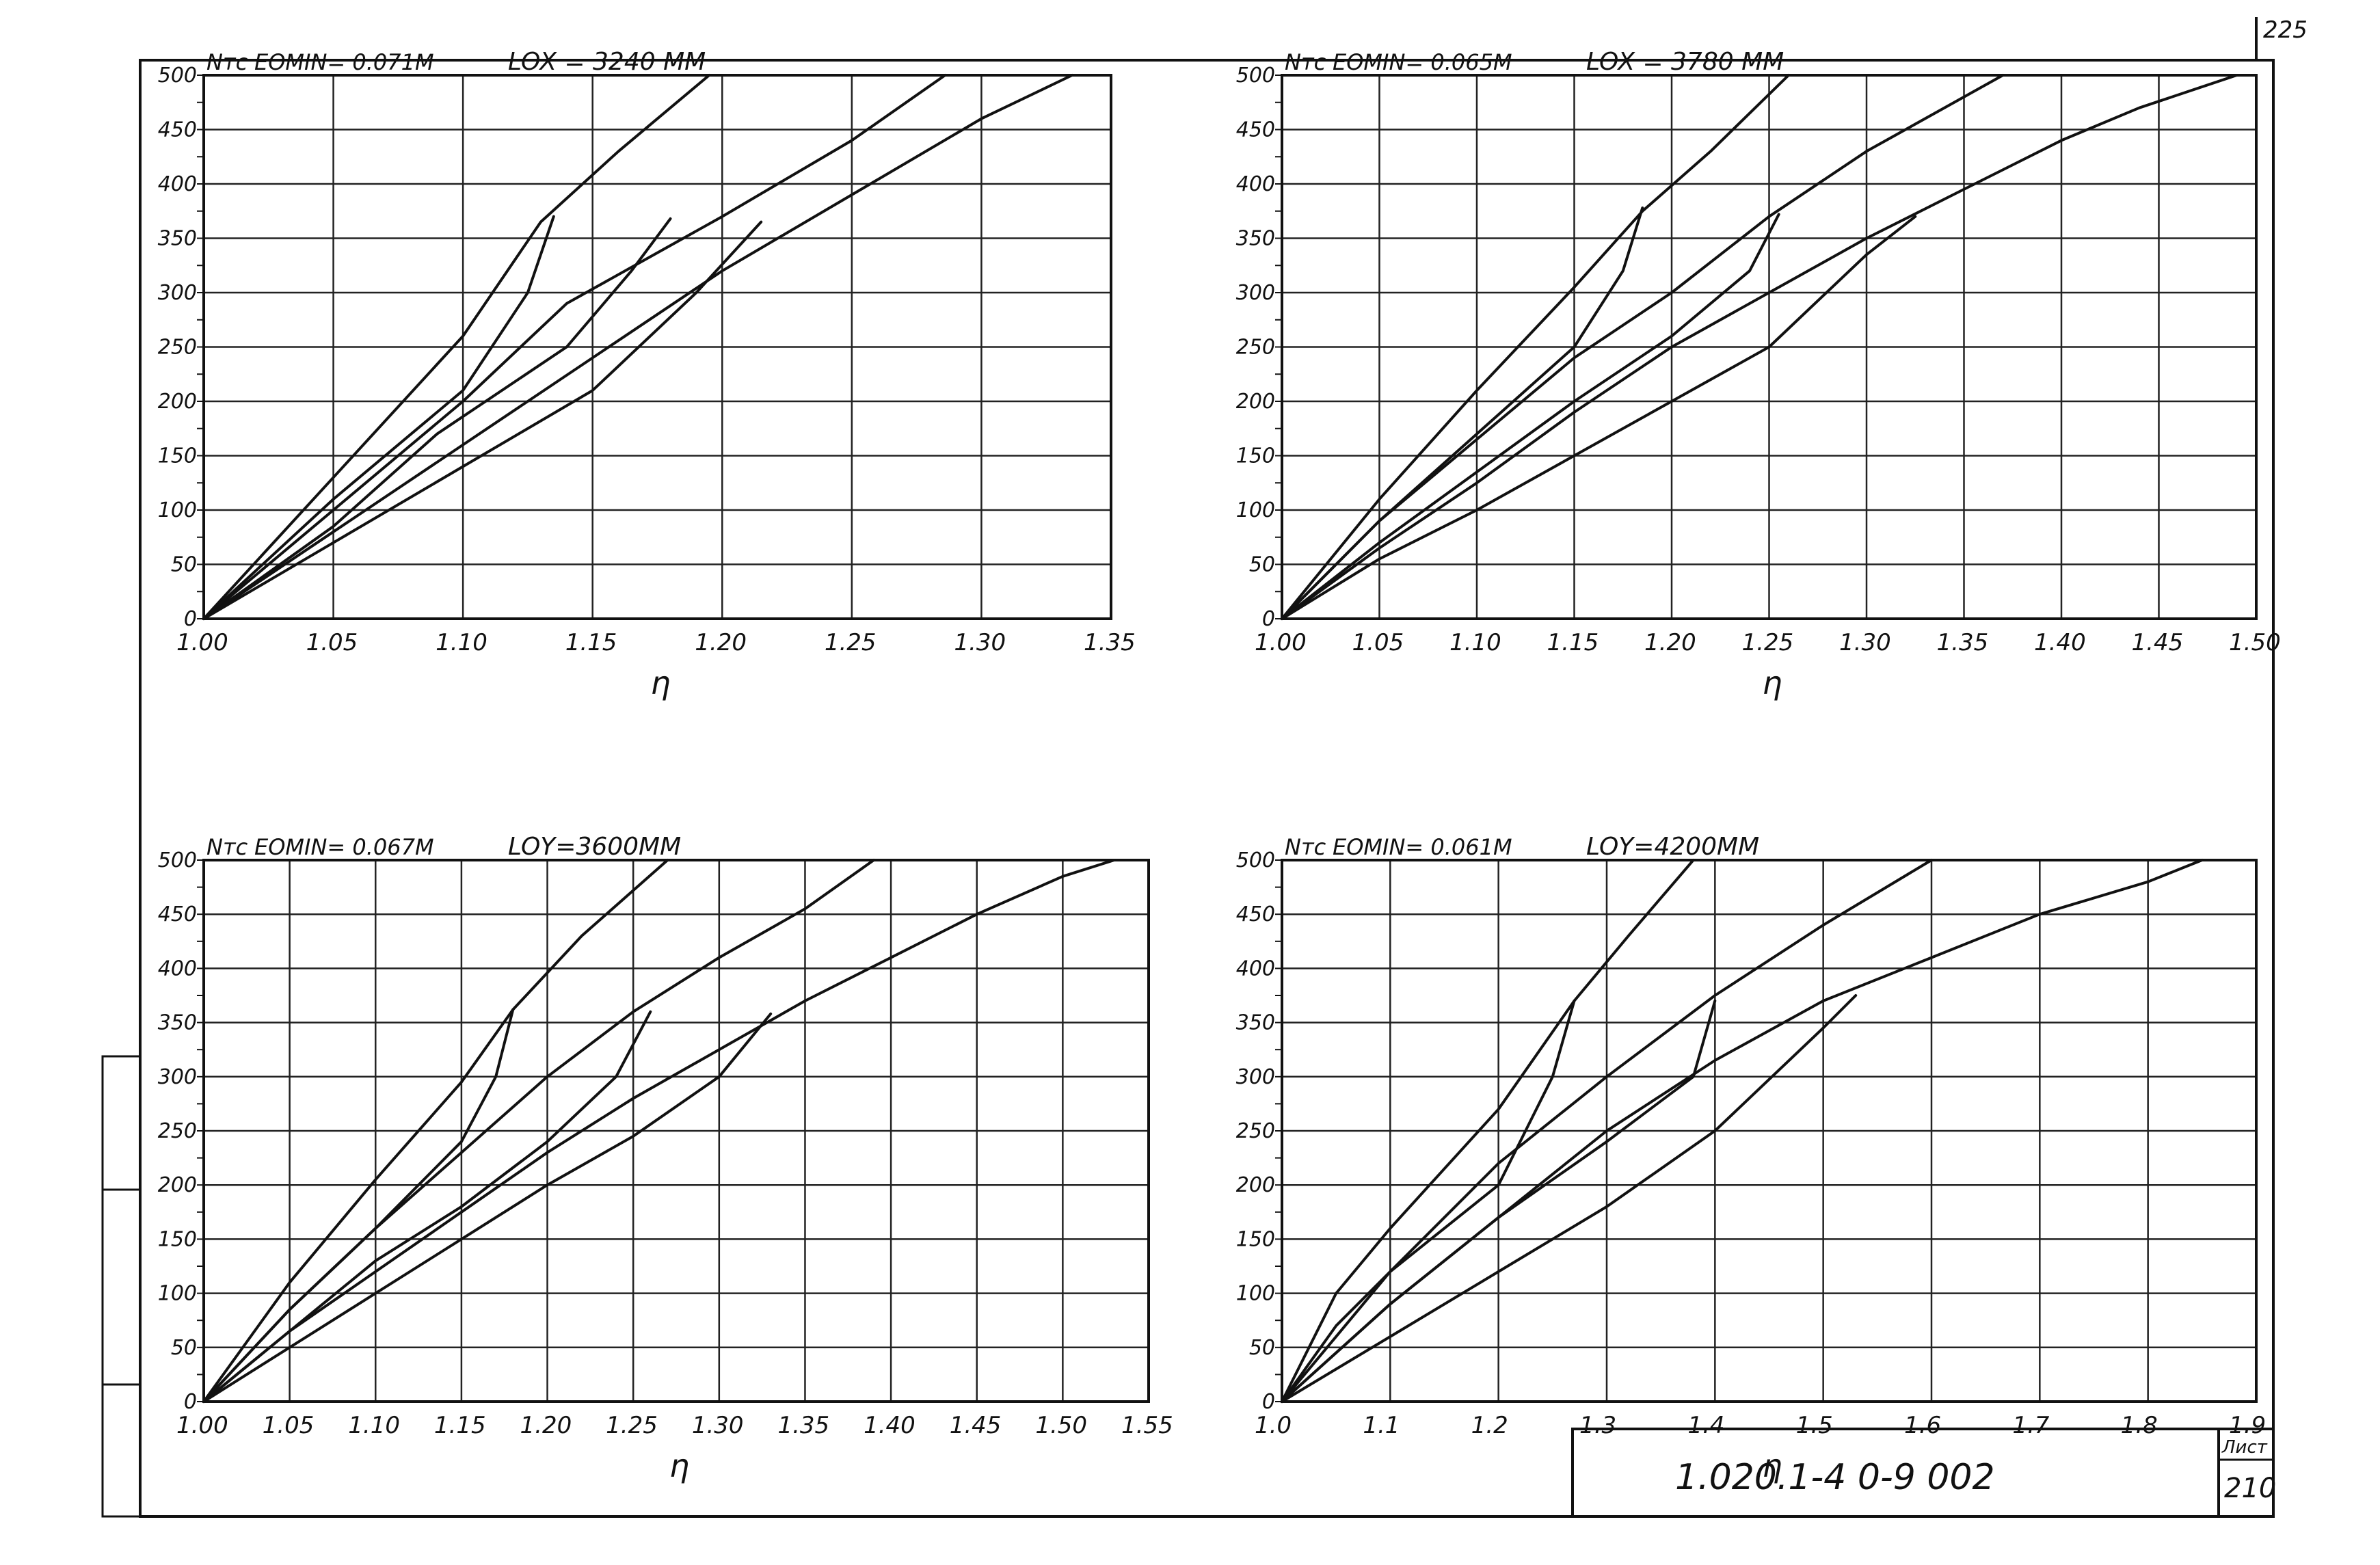  Describe the element at coordinates (1672, 847) in the screenshot. I see `length-label: LOY=4200MM` at that location.